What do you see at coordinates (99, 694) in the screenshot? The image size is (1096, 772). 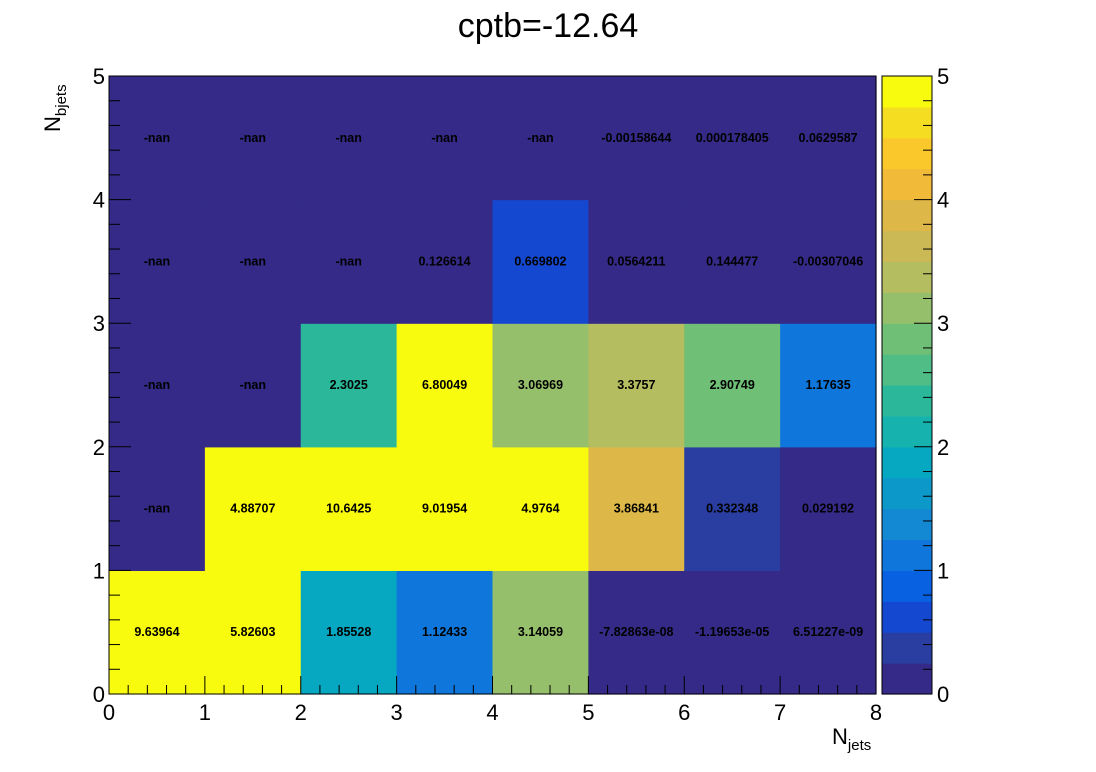 I see `y-tick-label: 0` at bounding box center [99, 694].